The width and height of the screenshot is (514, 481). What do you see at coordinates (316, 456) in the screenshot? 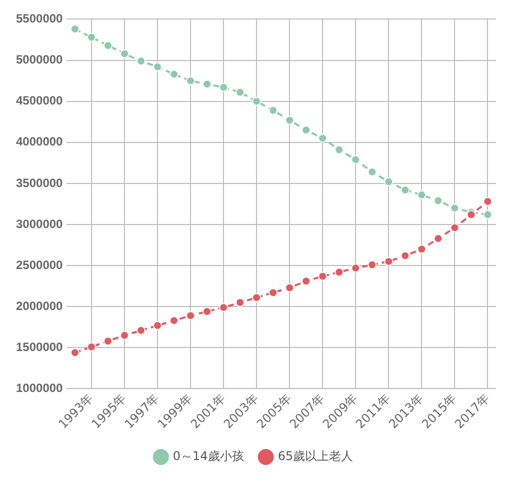
I see `legend-label: 65歲以上老人` at bounding box center [316, 456].